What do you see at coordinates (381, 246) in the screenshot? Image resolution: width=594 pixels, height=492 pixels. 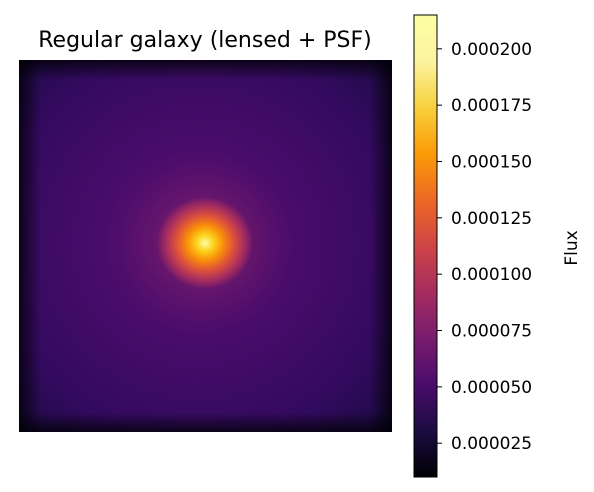 I see `heatmap-edge-right` at bounding box center [381, 246].